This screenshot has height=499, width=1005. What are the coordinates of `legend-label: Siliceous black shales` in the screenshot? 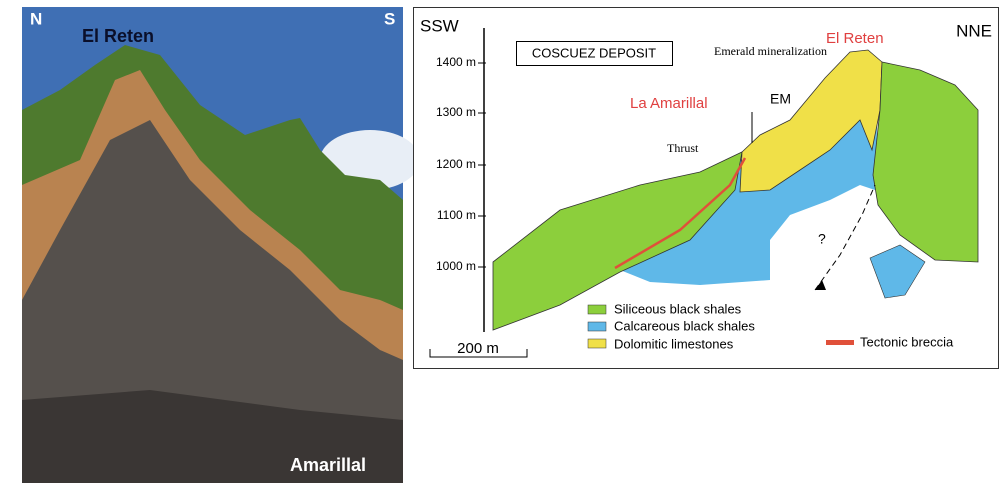 It's located at (678, 308).